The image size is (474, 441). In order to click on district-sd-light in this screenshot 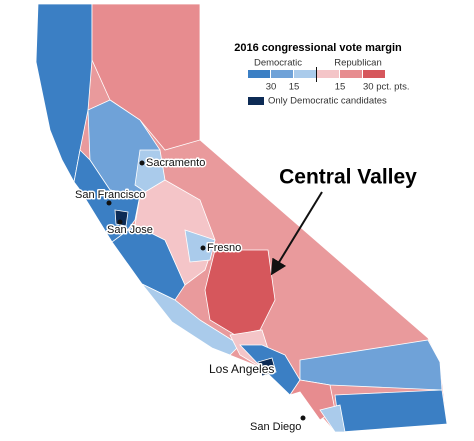, I will do `click(332, 418)`.